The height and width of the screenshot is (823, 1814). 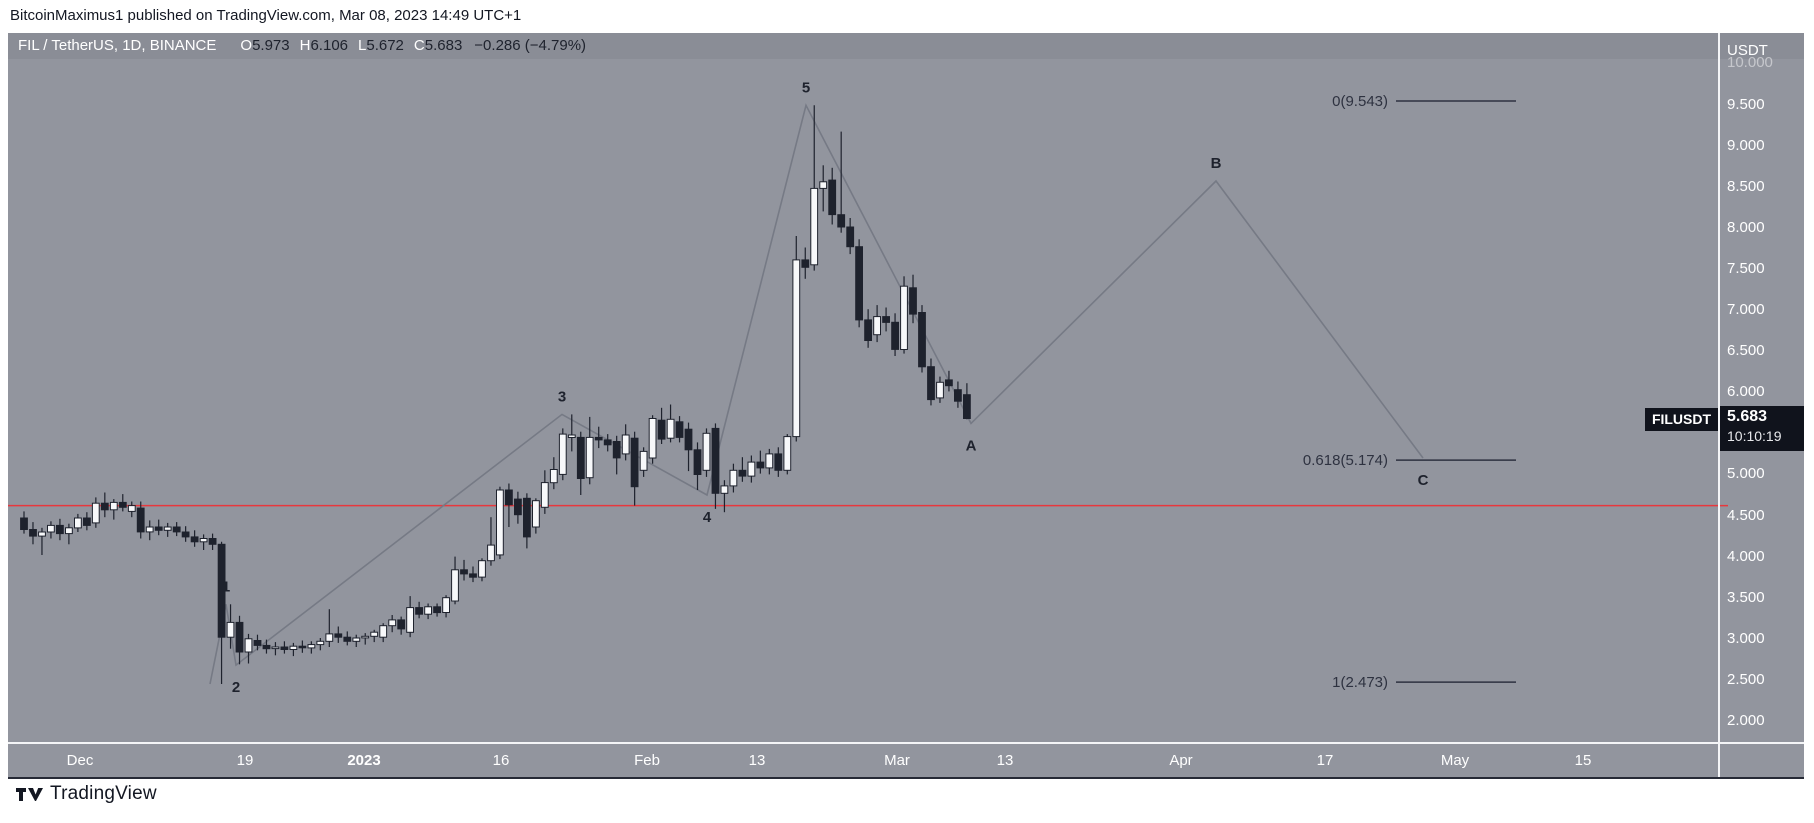 What do you see at coordinates (897, 760) in the screenshot?
I see `time-tick-label: Mar` at bounding box center [897, 760].